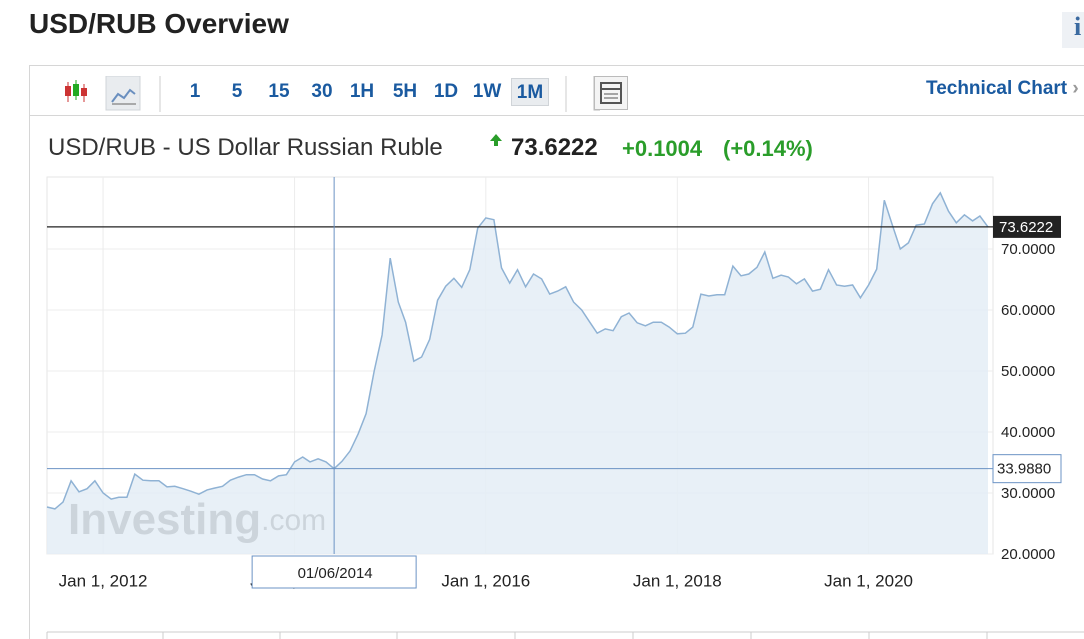 Image resolution: width=1084 pixels, height=639 pixels. Describe the element at coordinates (487, 91) in the screenshot. I see `interval-button: 1W` at that location.